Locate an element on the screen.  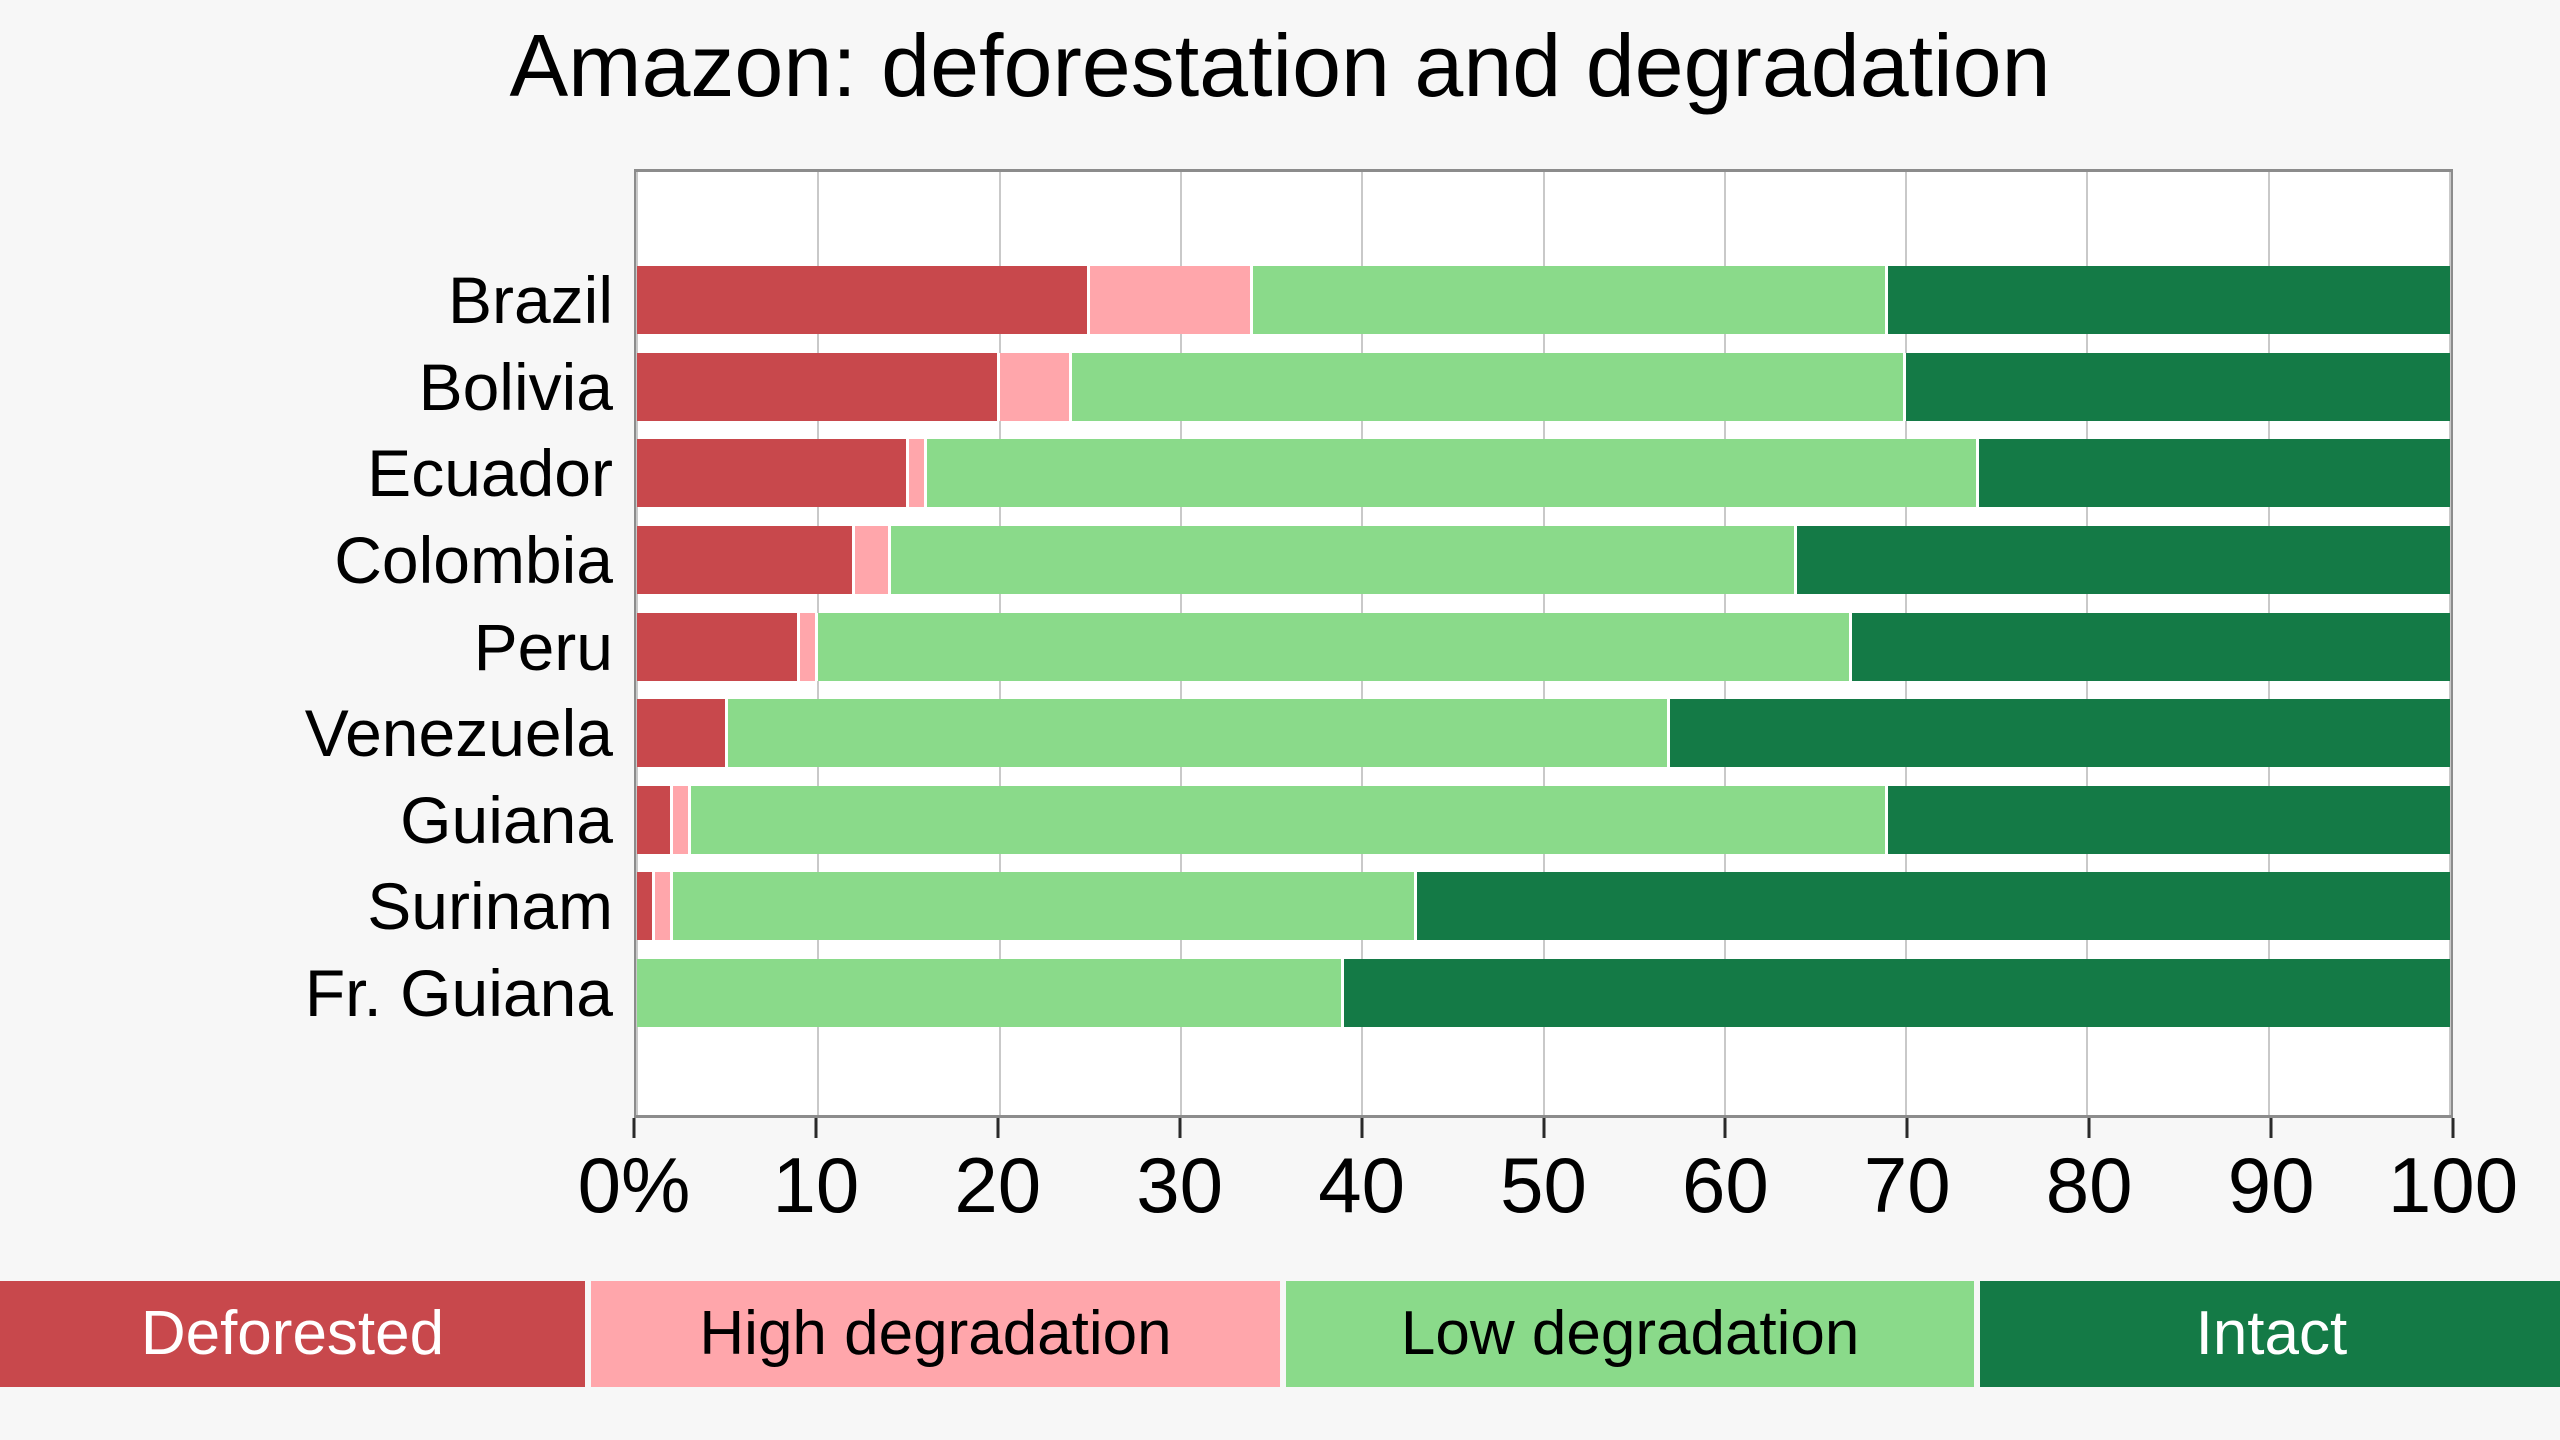
x-tick-label: 60 is located at coordinates (1725, 1185).